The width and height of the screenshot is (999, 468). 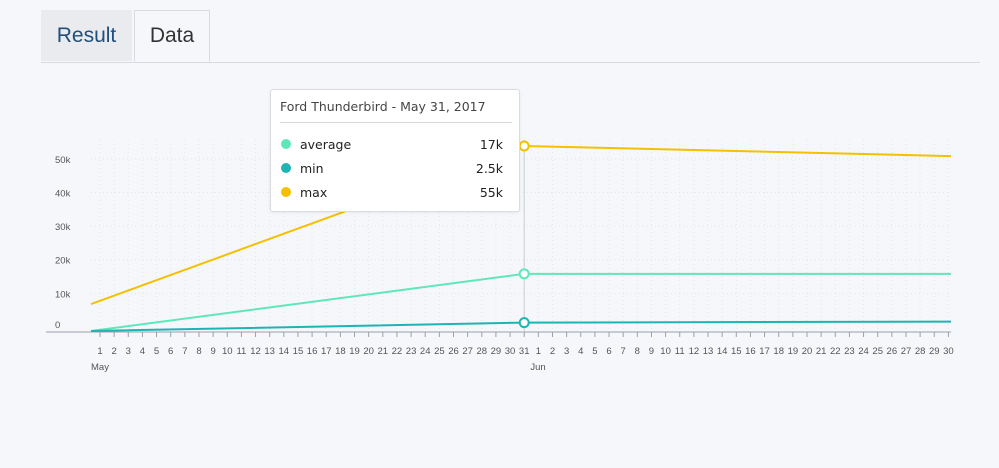 What do you see at coordinates (537, 367) in the screenshot?
I see `month-label-jun: Jun` at bounding box center [537, 367].